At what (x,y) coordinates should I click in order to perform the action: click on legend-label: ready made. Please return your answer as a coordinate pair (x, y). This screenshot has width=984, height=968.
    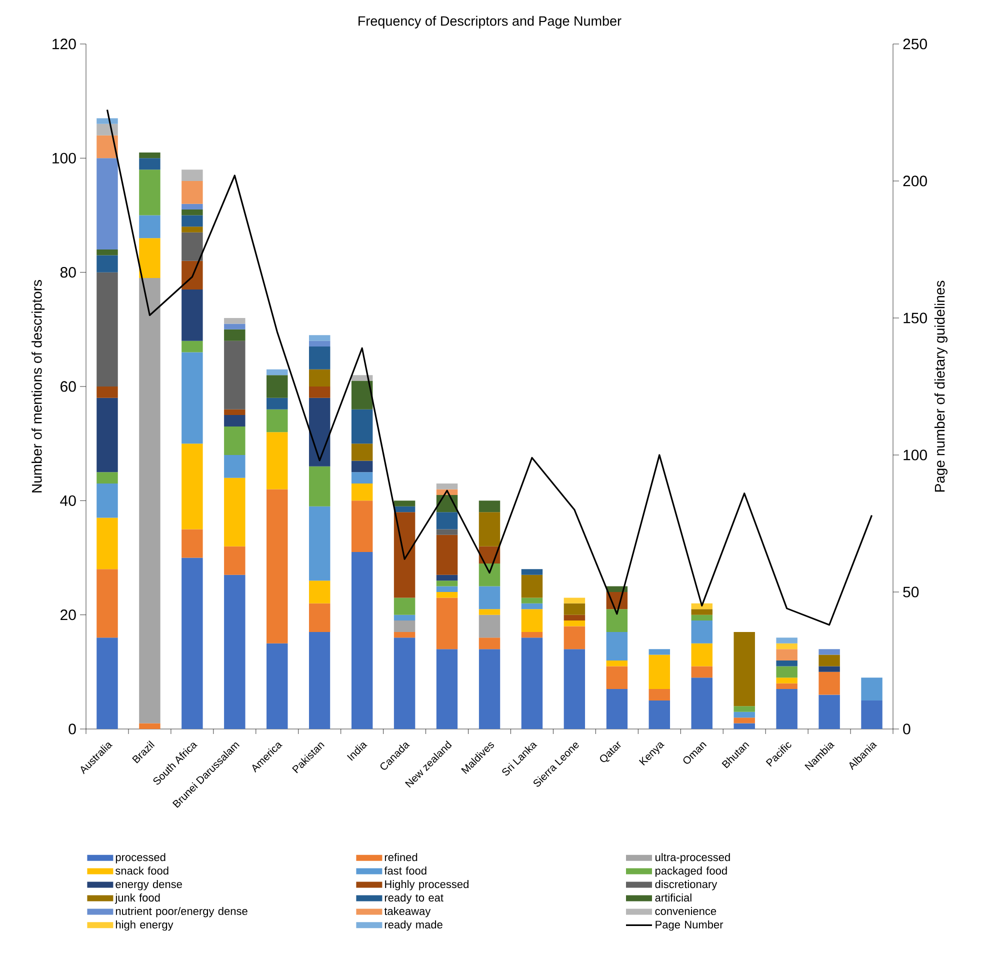
    Looking at the image, I should click on (413, 925).